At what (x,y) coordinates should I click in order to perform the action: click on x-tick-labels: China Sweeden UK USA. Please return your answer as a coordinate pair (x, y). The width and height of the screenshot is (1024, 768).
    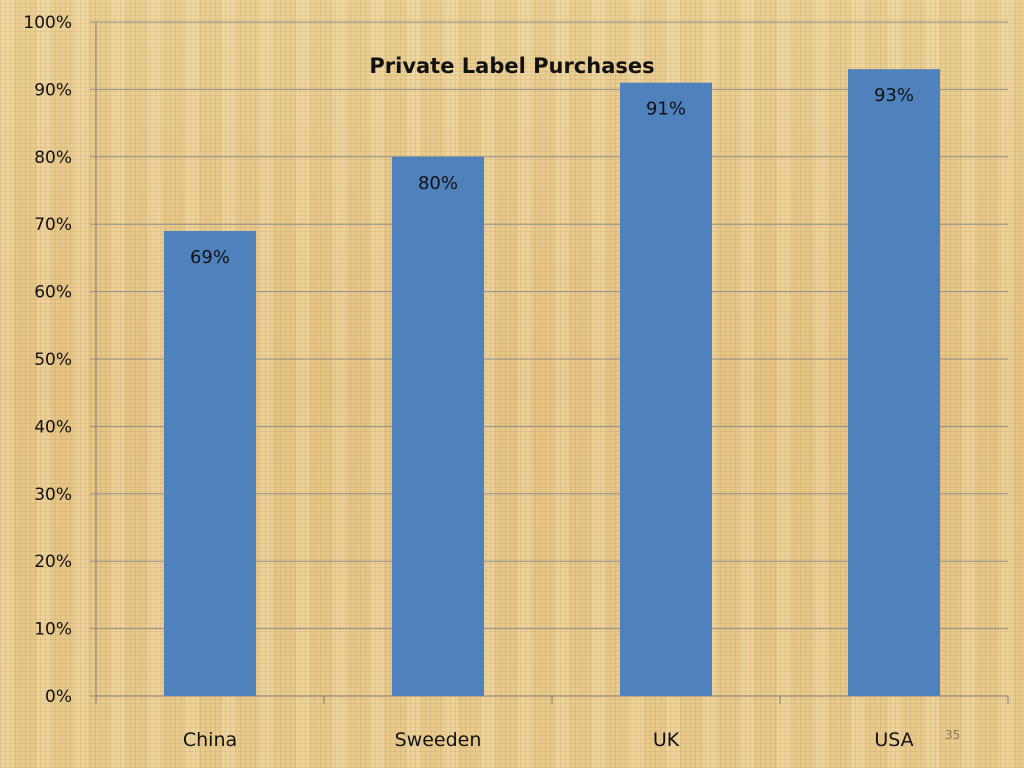
    Looking at the image, I should click on (548, 740).